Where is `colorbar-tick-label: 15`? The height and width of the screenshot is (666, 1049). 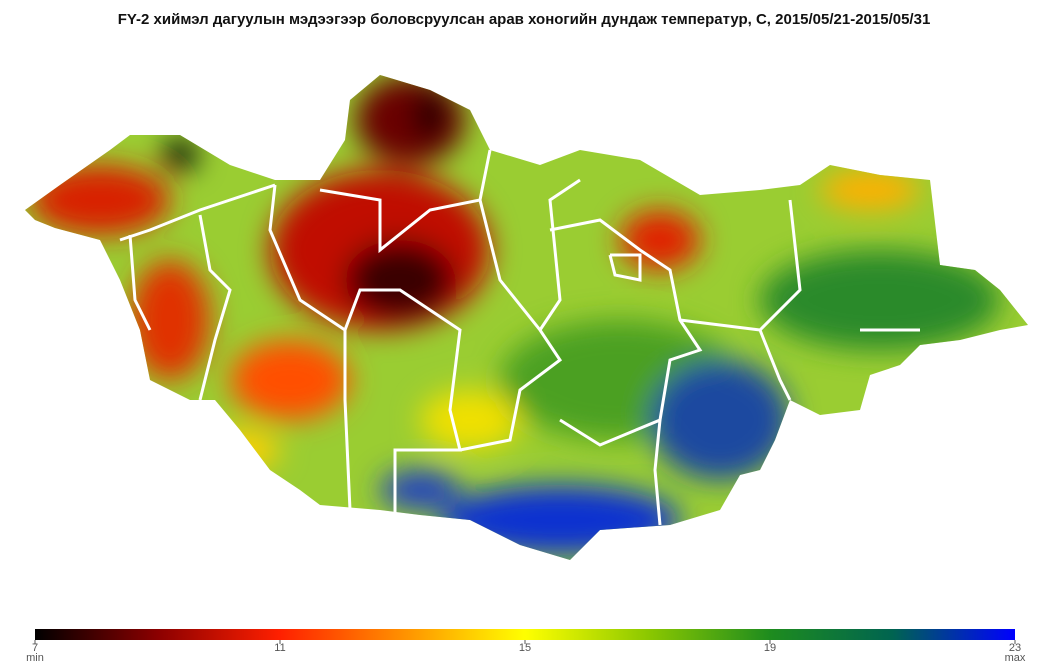
colorbar-tick-label: 15 is located at coordinates (525, 648).